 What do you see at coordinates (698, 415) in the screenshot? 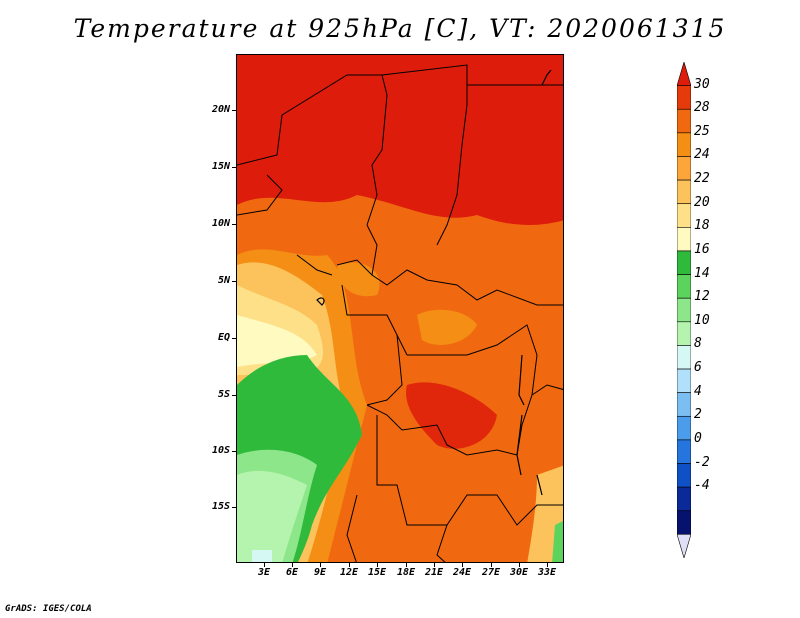
I see `colorbar-label: 2` at bounding box center [698, 415].